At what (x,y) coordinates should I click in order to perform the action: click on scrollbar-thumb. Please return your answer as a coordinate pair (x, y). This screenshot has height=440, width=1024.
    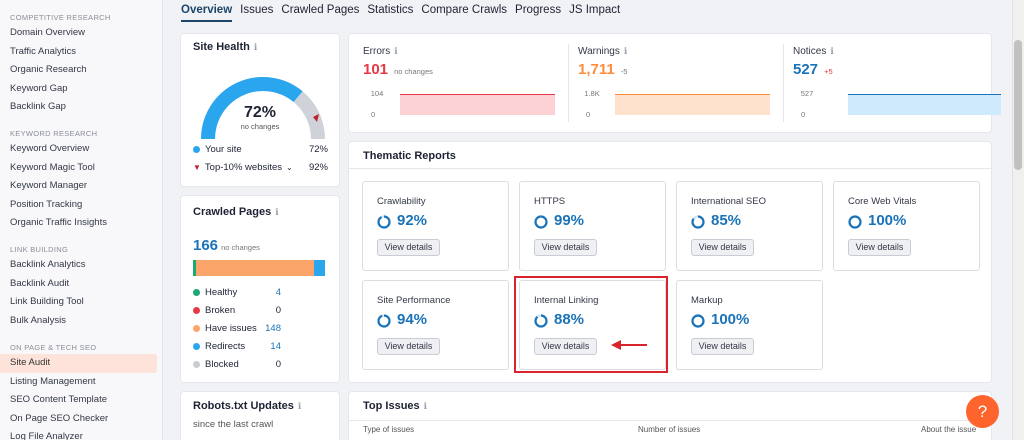
    Looking at the image, I should click on (1018, 105).